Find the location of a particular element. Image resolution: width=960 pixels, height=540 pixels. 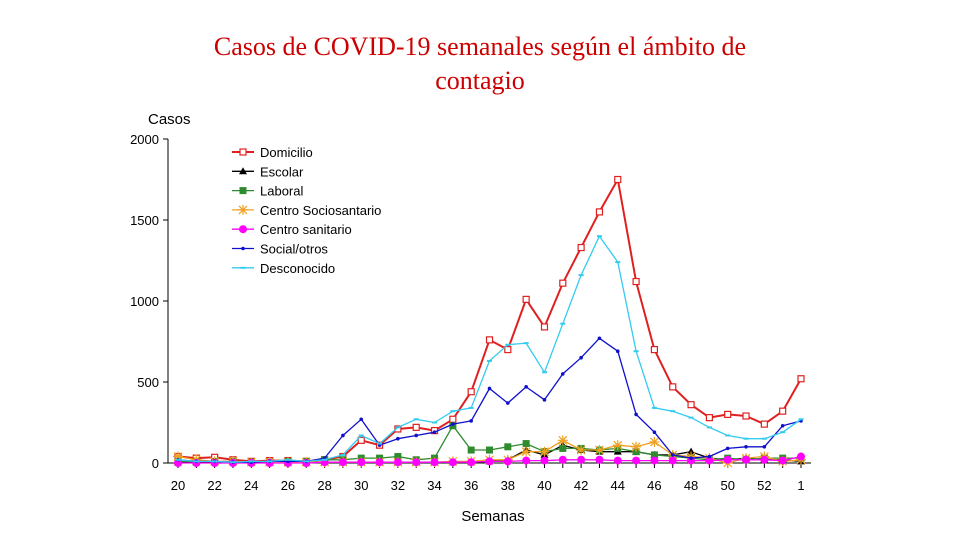

legend-item: Centro Sociosantario is located at coordinates (306, 210).